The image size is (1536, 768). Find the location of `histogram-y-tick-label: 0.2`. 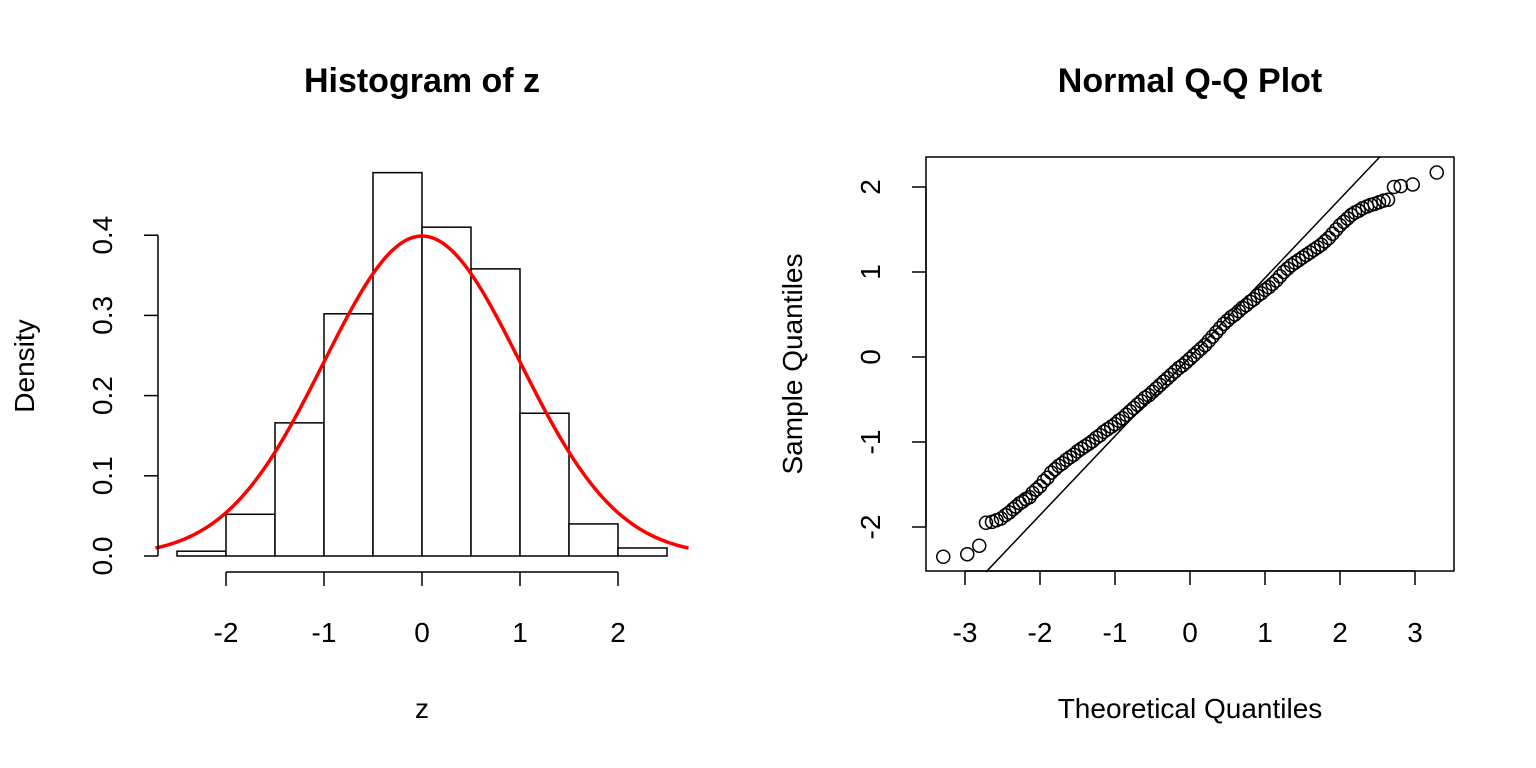

histogram-y-tick-label: 0.2 is located at coordinates (102, 395).